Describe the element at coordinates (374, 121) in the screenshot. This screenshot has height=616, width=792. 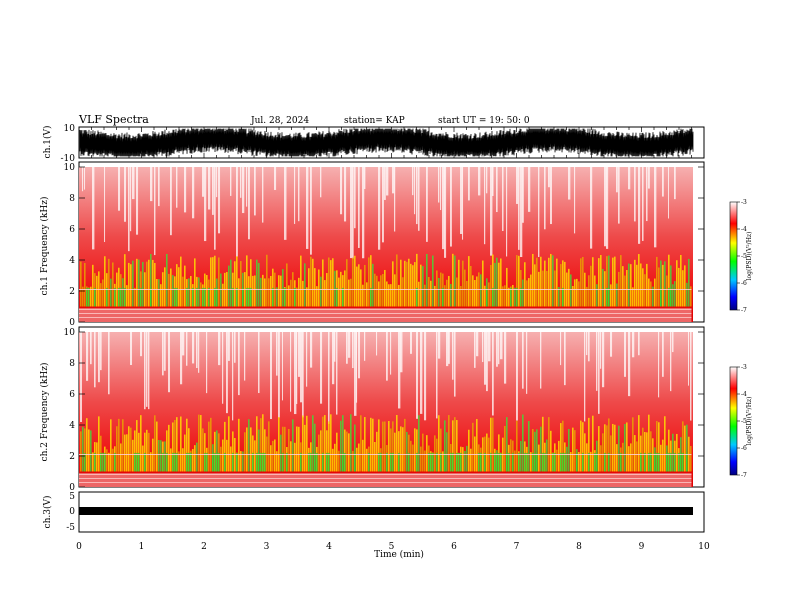
I see `station-label: station= KAP` at that location.